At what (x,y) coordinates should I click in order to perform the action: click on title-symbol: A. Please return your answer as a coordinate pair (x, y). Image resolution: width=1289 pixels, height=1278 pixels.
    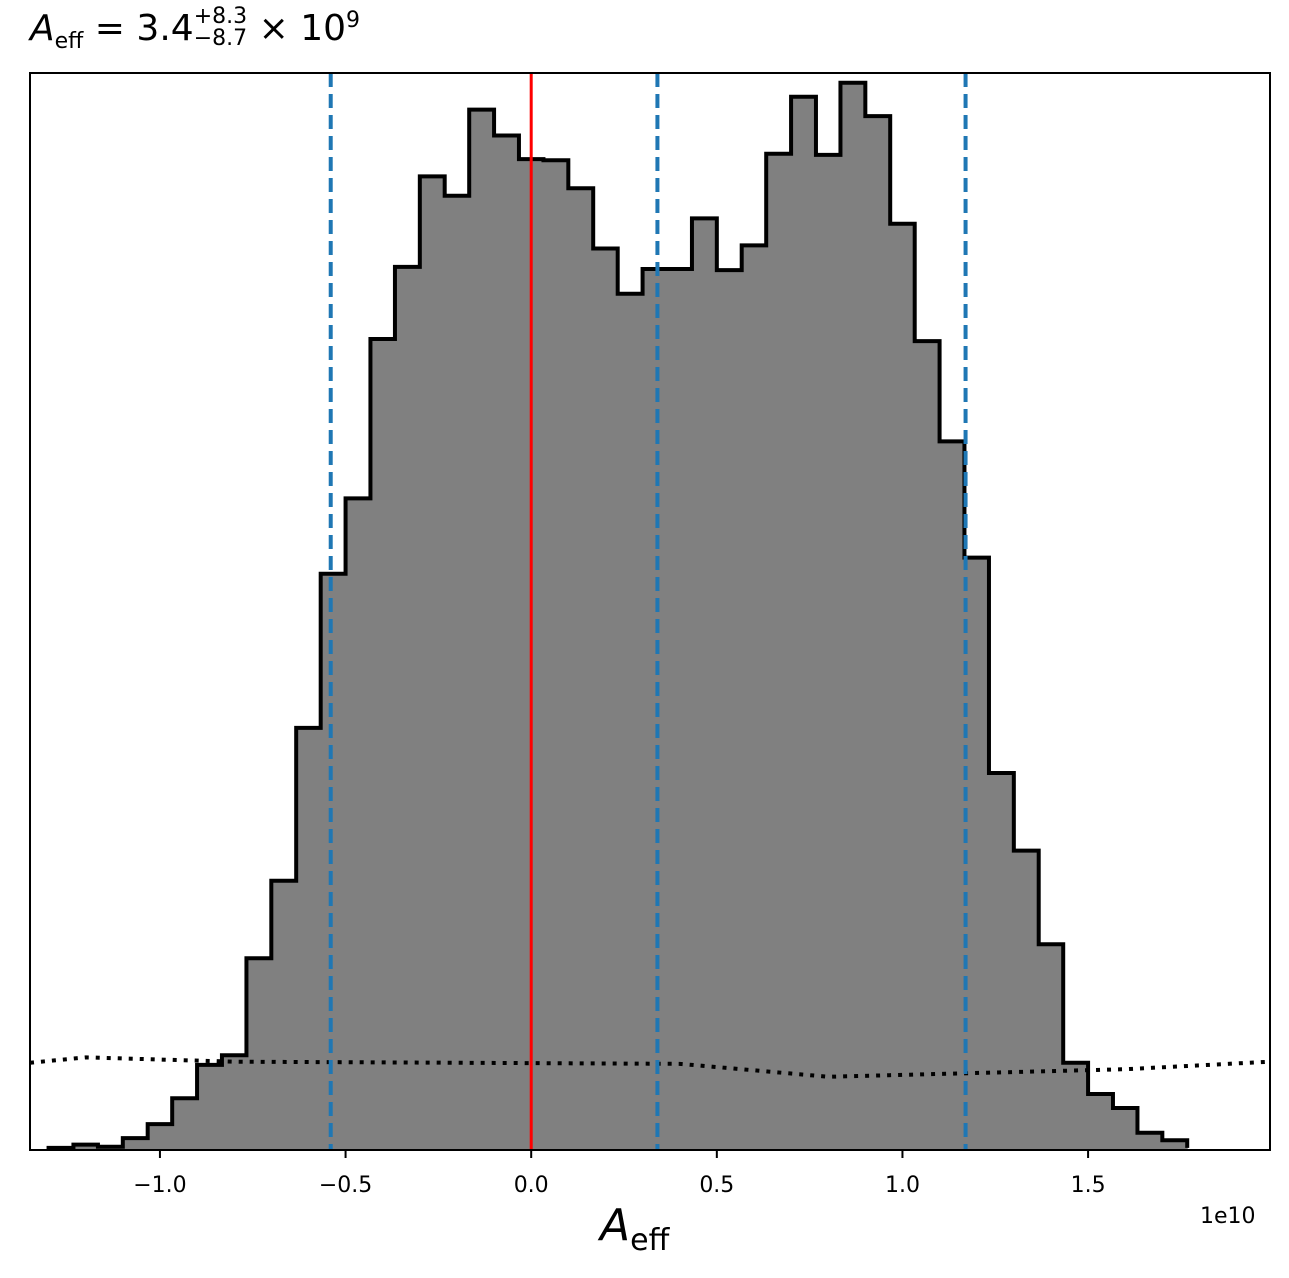
    Looking at the image, I should click on (42, 28).